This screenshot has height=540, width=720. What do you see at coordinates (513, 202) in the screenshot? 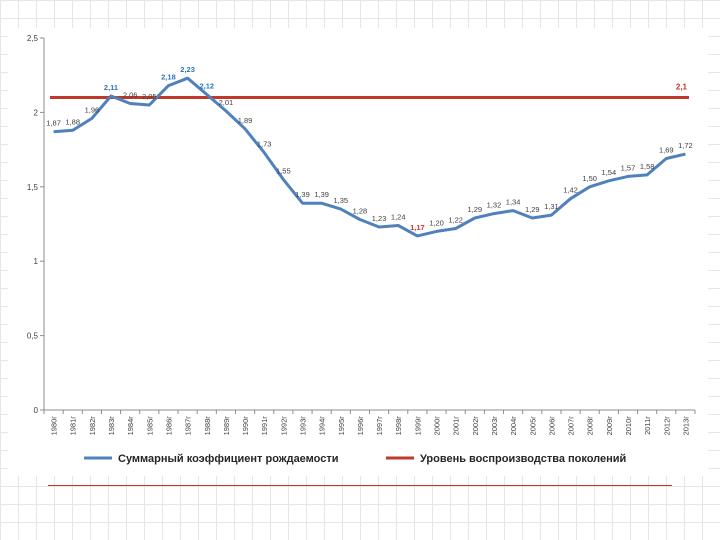
I see `data-label: 1,34` at bounding box center [513, 202].